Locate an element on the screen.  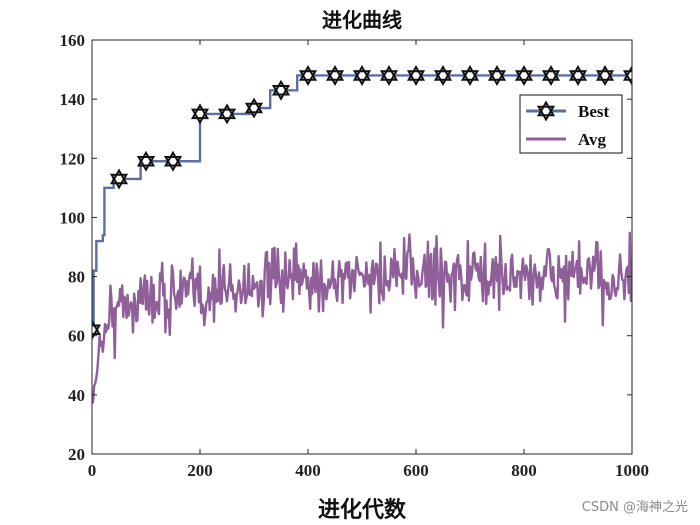
y-tick-label: 160 is located at coordinates (73, 40).